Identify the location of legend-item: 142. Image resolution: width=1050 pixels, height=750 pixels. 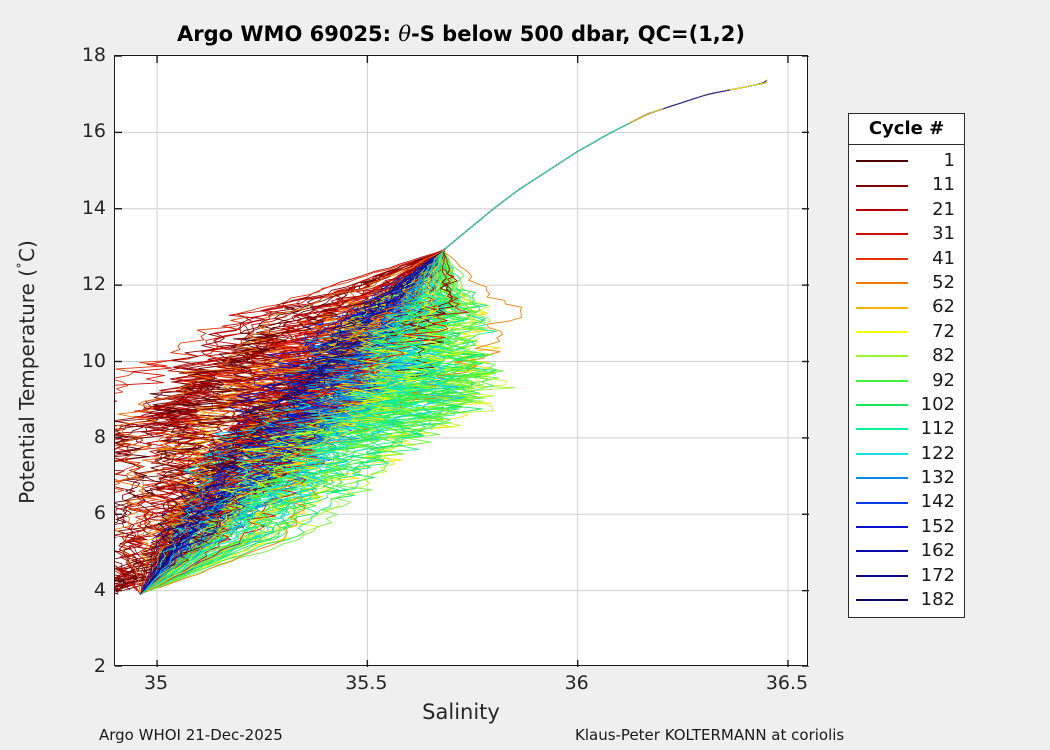
(906, 502).